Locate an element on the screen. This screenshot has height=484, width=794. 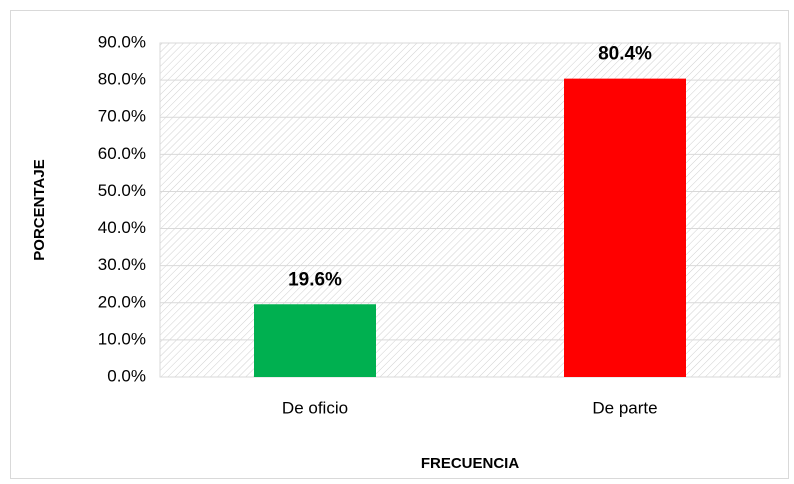
y-tick-label: 10.0% is located at coordinates (122, 338).